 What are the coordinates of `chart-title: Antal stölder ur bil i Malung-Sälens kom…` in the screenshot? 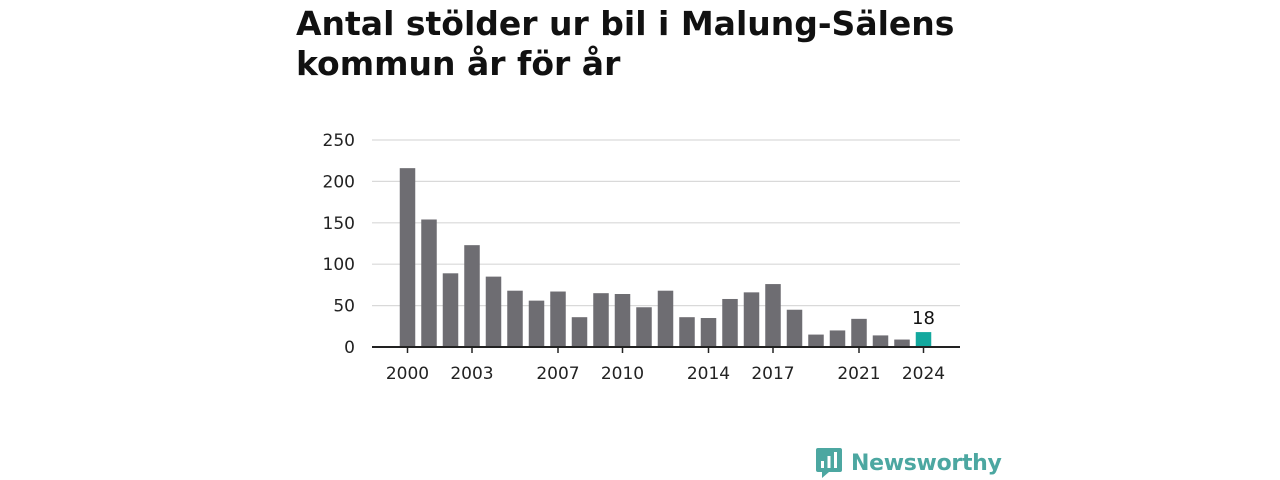 It's located at (625, 43).